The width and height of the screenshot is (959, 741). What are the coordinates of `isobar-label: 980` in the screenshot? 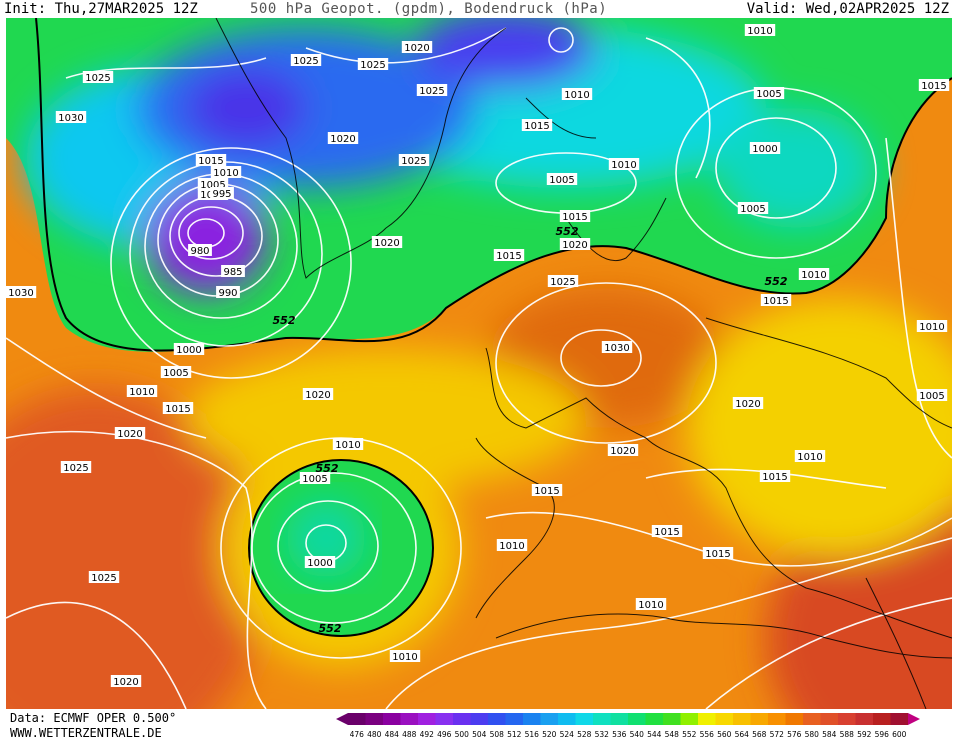 It's located at (200, 250).